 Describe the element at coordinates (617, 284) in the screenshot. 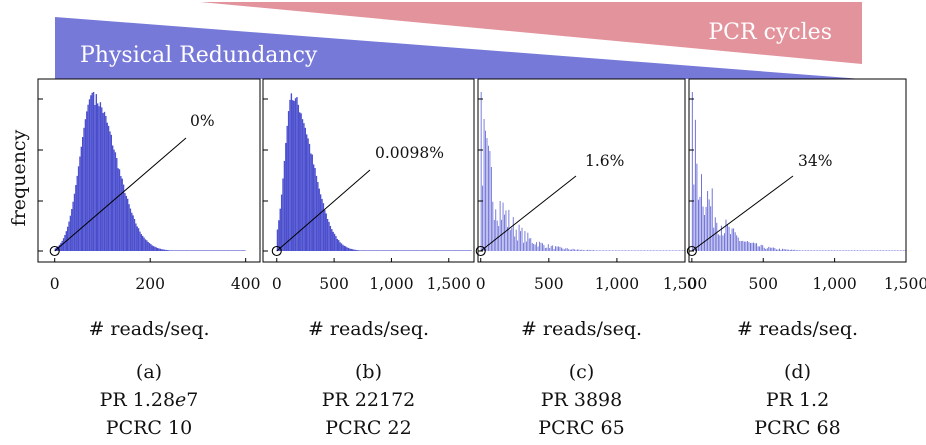

I see `x-tick-label: 1,000` at that location.